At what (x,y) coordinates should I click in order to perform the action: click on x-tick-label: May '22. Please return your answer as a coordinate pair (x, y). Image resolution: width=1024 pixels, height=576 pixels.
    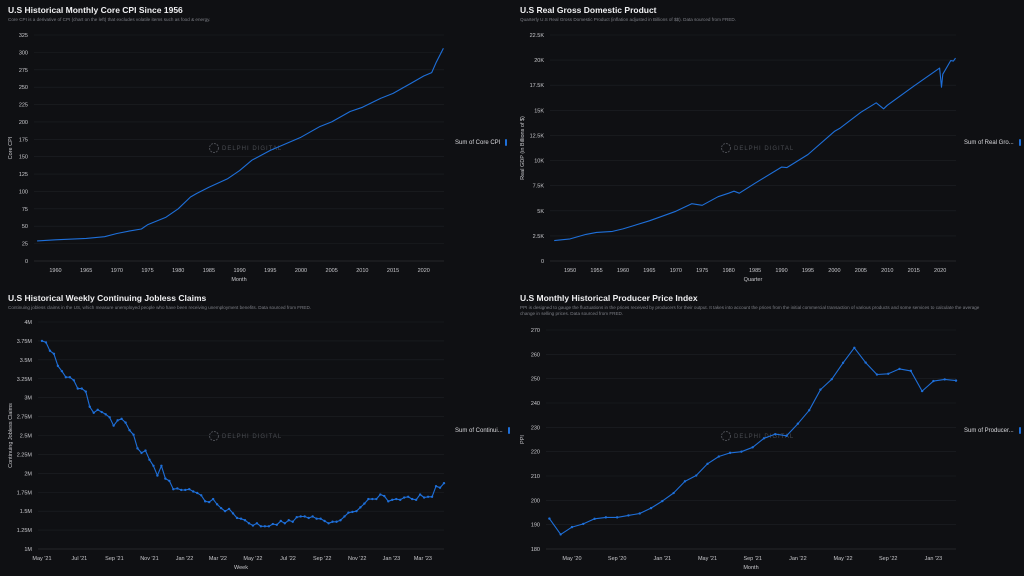
    Looking at the image, I should click on (843, 559).